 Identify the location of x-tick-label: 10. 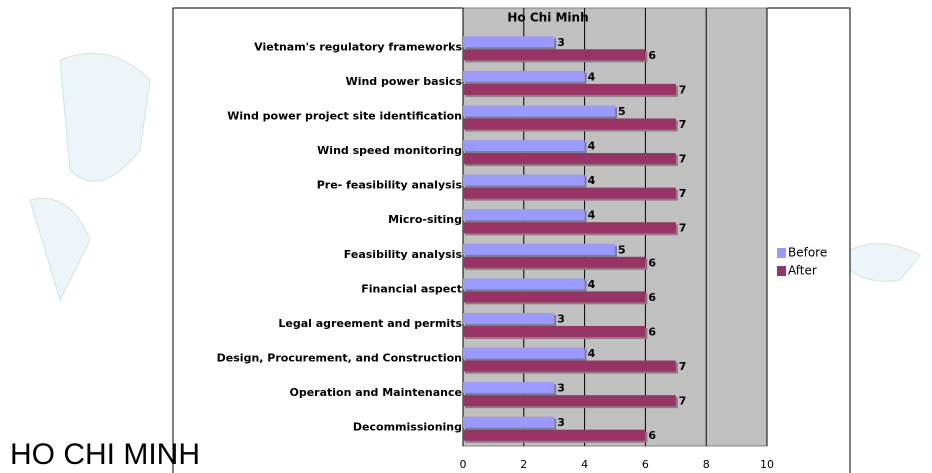
(767, 464).